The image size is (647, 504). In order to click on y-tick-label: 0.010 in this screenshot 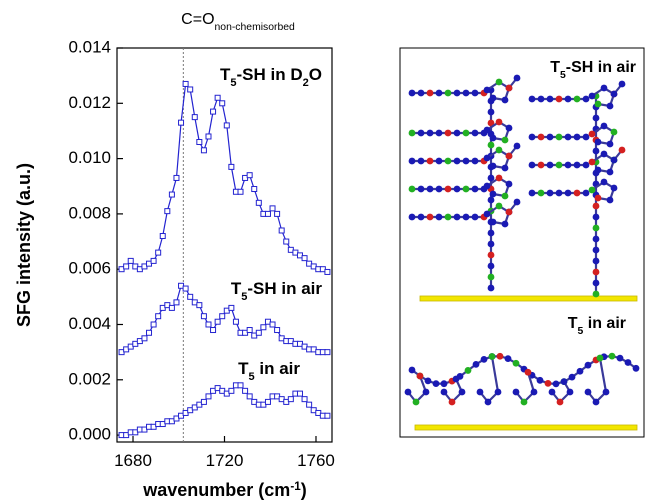, I will do `click(89, 157)`.